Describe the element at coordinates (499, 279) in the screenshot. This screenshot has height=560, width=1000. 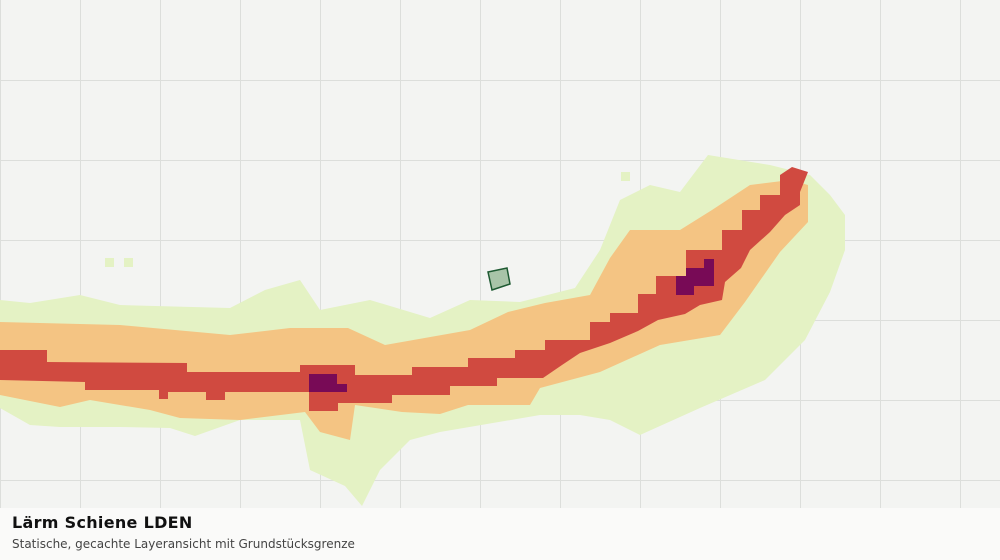
I see `parcel-boundary` at that location.